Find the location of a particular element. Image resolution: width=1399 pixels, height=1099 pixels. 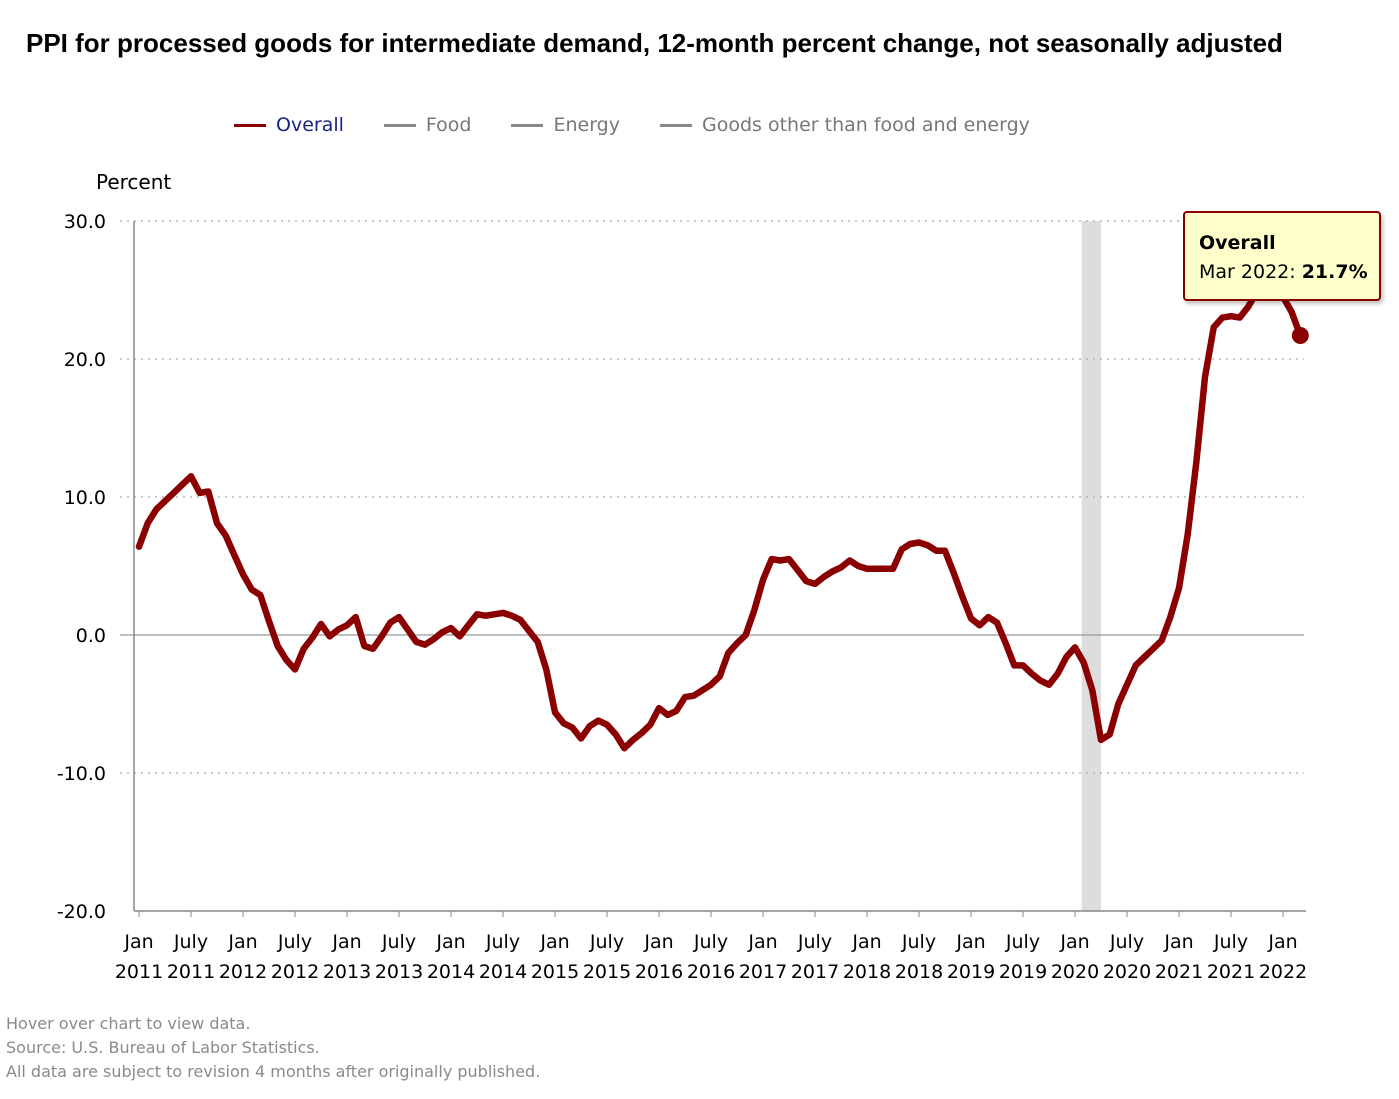

legend-item-food: Food is located at coordinates (427, 125).